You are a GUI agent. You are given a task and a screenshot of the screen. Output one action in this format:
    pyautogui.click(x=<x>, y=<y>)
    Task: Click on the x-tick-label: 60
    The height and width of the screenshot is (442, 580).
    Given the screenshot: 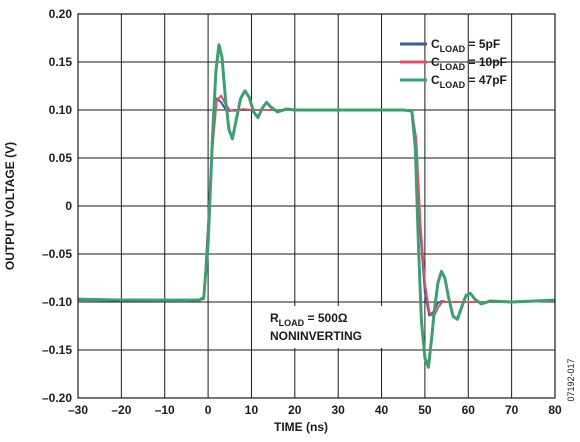 What is the action you would take?
    pyautogui.click(x=469, y=410)
    